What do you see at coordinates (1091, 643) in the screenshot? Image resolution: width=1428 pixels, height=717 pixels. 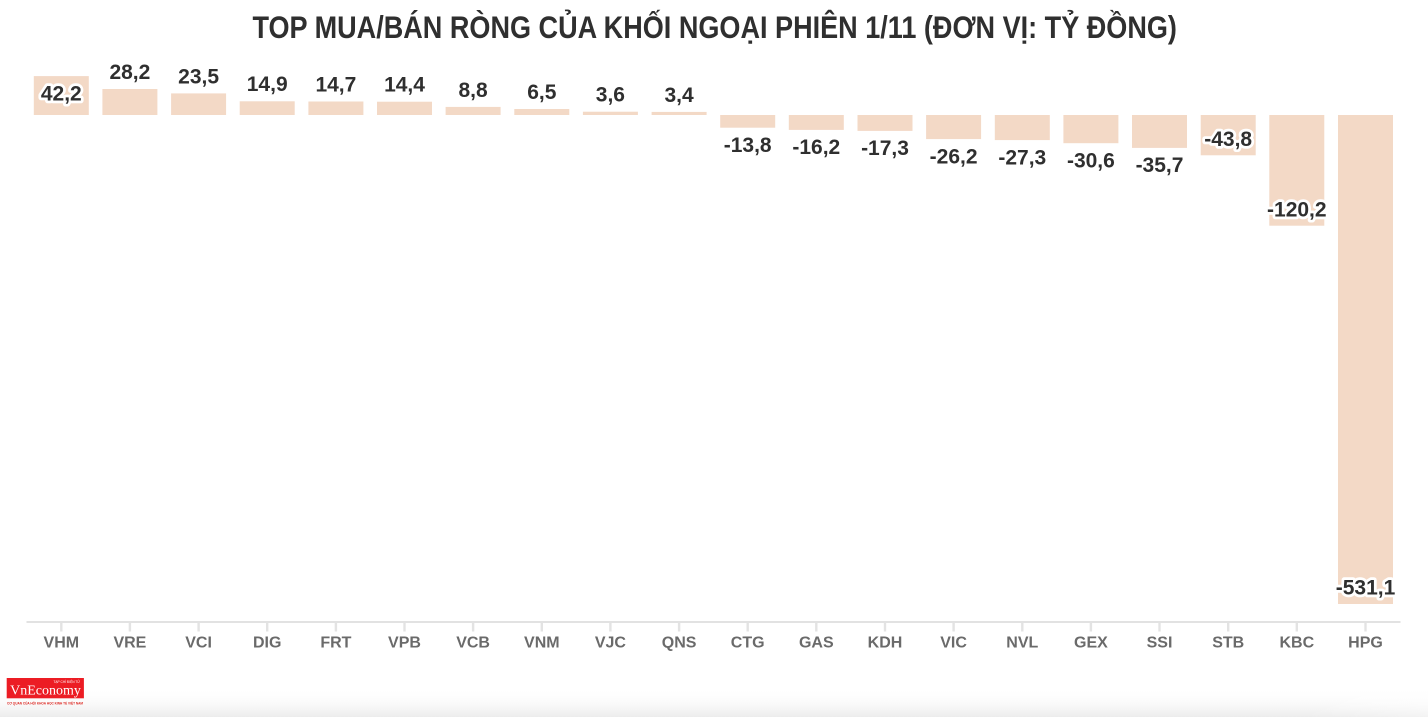 I see `svg-text: GEX` at bounding box center [1091, 643].